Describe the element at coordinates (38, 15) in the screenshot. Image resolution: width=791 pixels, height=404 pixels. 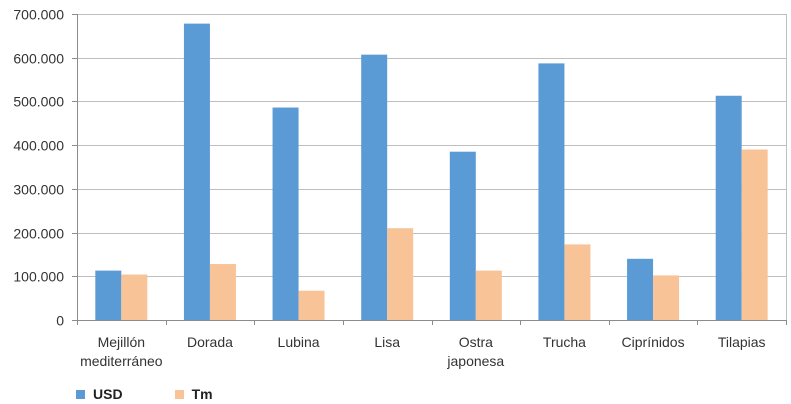
I see `y-tick-label: 700.000` at that location.